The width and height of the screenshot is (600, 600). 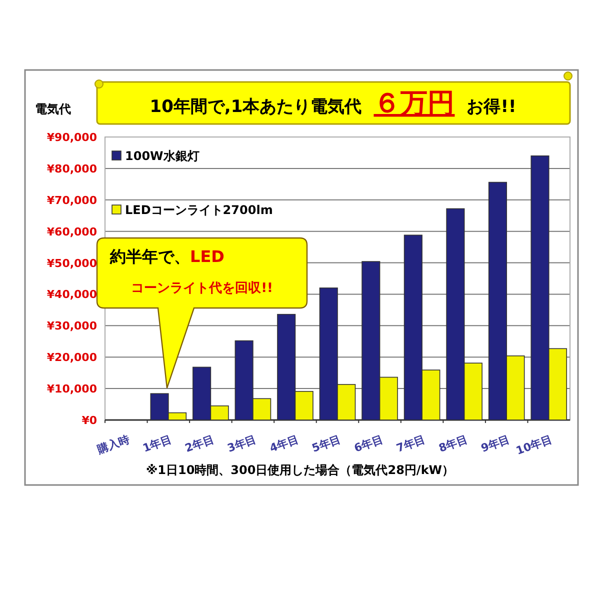 I want to click on annotation: コーンライト代を回収!!, so click(x=202, y=288).